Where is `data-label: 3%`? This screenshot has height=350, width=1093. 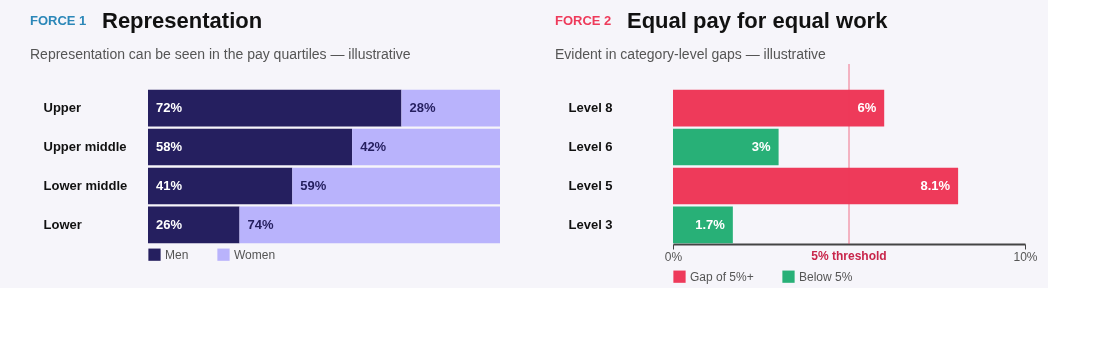
data-label: 3% is located at coordinates (761, 147).